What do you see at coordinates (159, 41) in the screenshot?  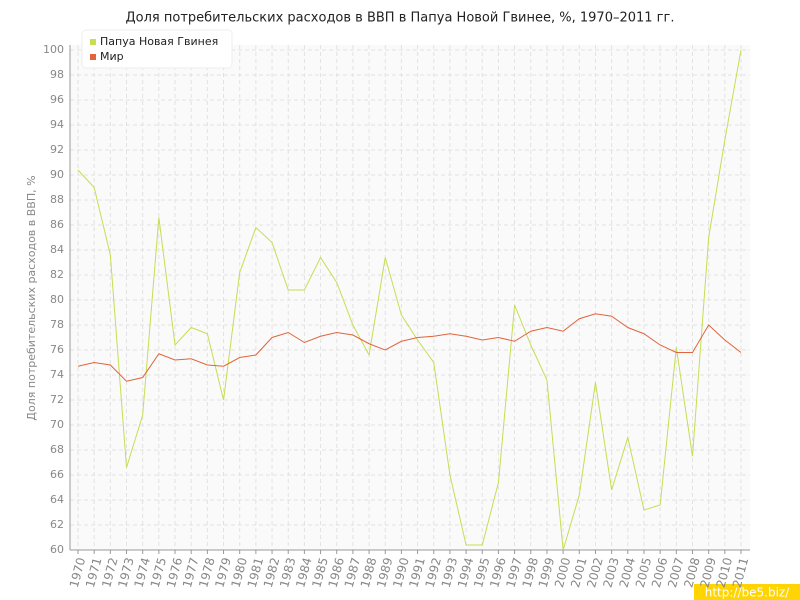 I see `legend-label: Папуа Новая Гвинея` at bounding box center [159, 41].